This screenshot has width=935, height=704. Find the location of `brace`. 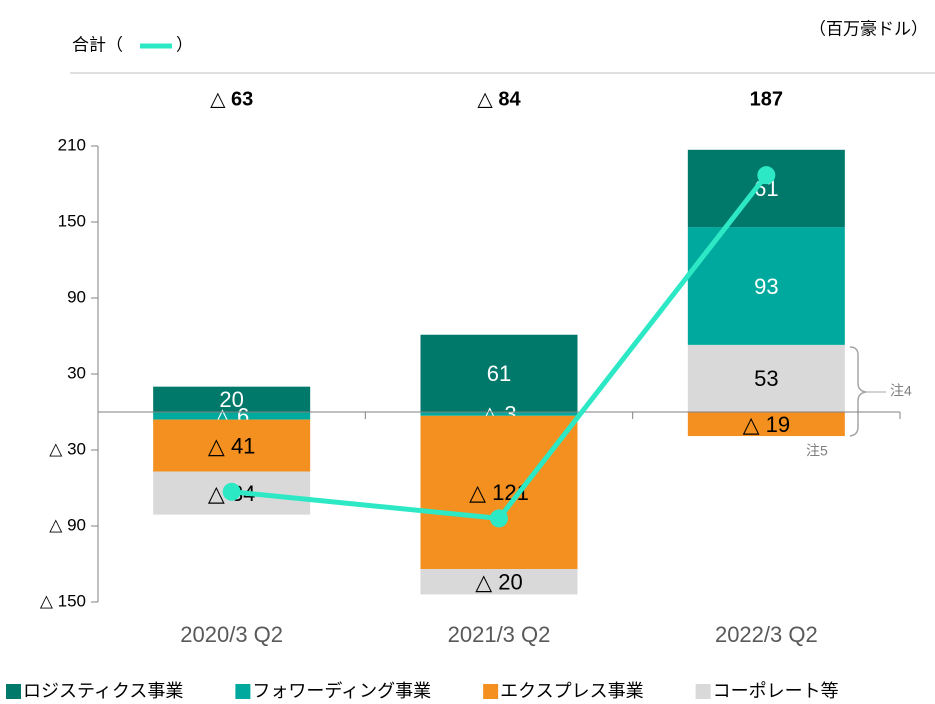

brace is located at coordinates (858, 391).